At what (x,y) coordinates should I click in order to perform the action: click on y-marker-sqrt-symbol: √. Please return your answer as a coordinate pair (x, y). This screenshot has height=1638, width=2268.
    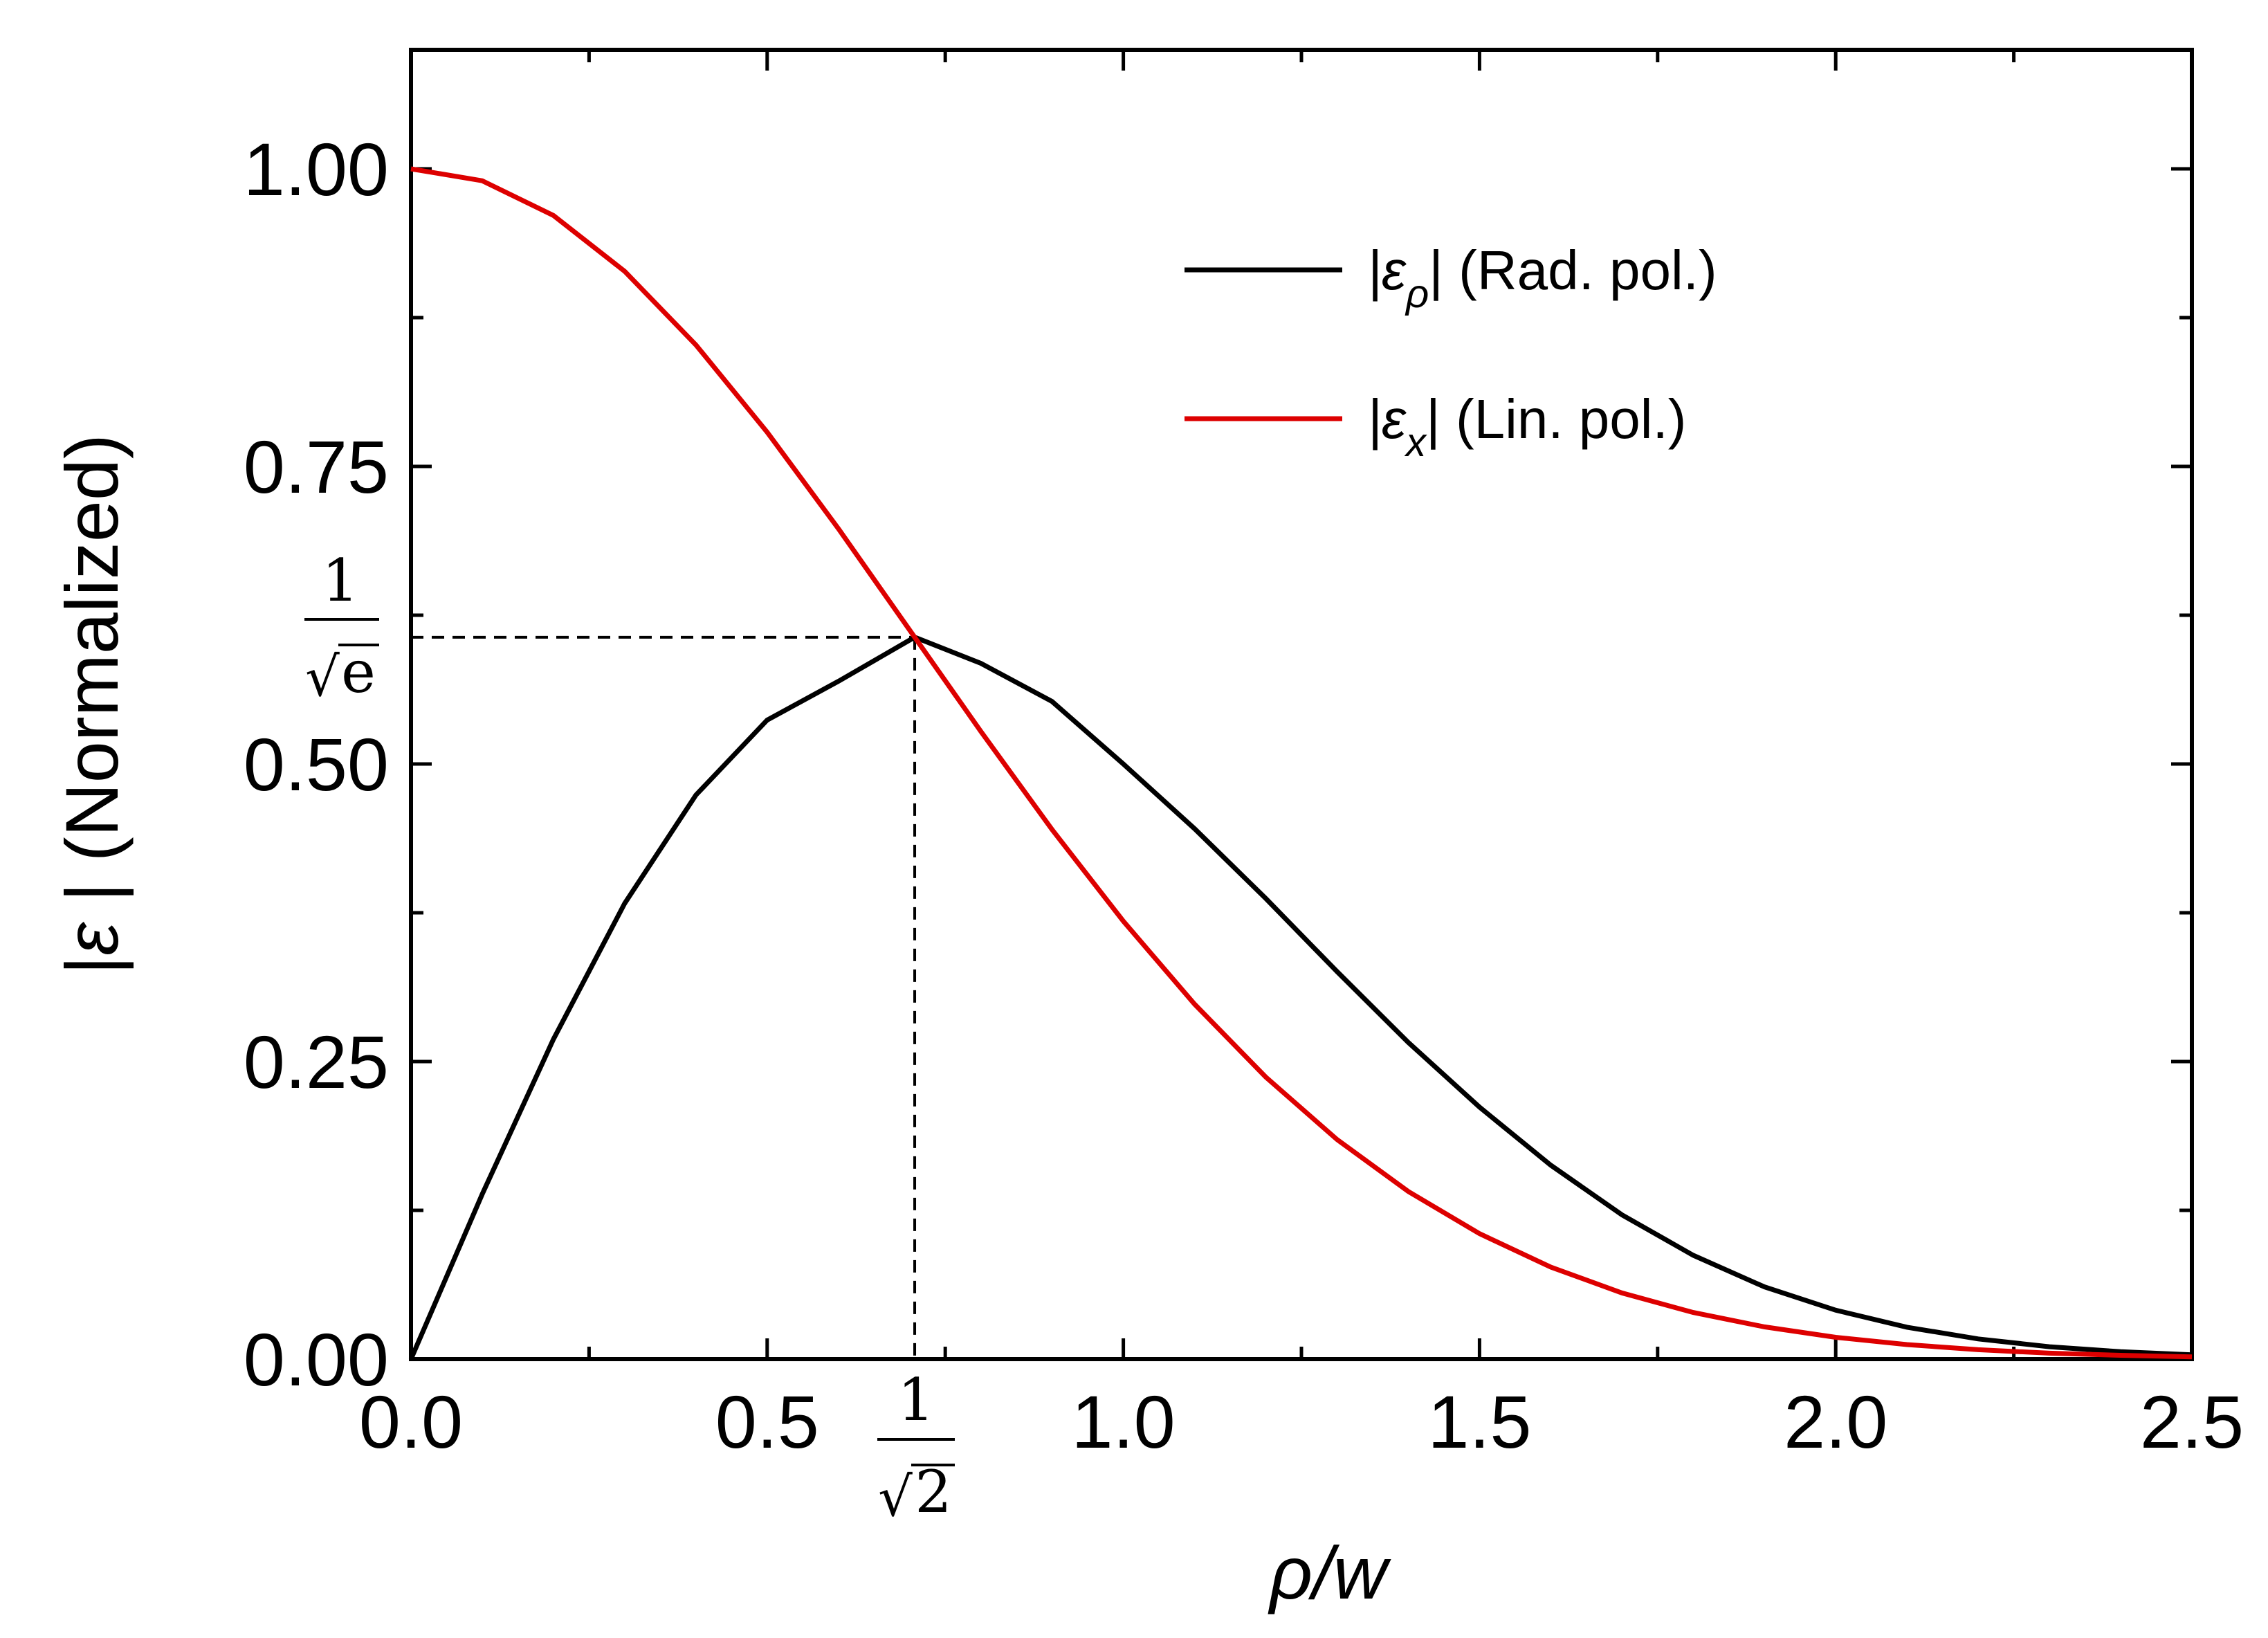
    Looking at the image, I should click on (322, 677).